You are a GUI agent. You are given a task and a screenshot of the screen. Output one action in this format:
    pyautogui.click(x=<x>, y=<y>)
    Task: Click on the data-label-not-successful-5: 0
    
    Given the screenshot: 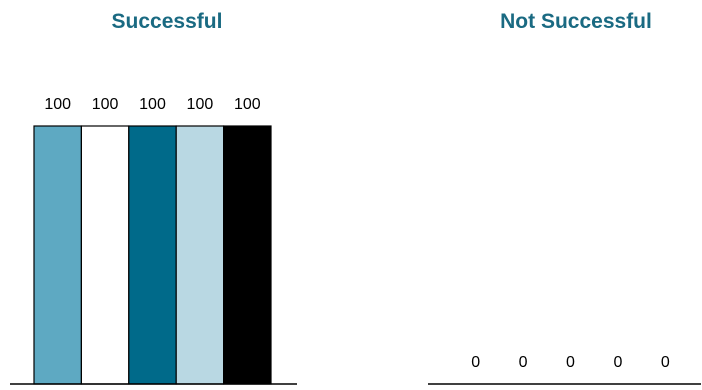 What is the action you would take?
    pyautogui.click(x=665, y=362)
    